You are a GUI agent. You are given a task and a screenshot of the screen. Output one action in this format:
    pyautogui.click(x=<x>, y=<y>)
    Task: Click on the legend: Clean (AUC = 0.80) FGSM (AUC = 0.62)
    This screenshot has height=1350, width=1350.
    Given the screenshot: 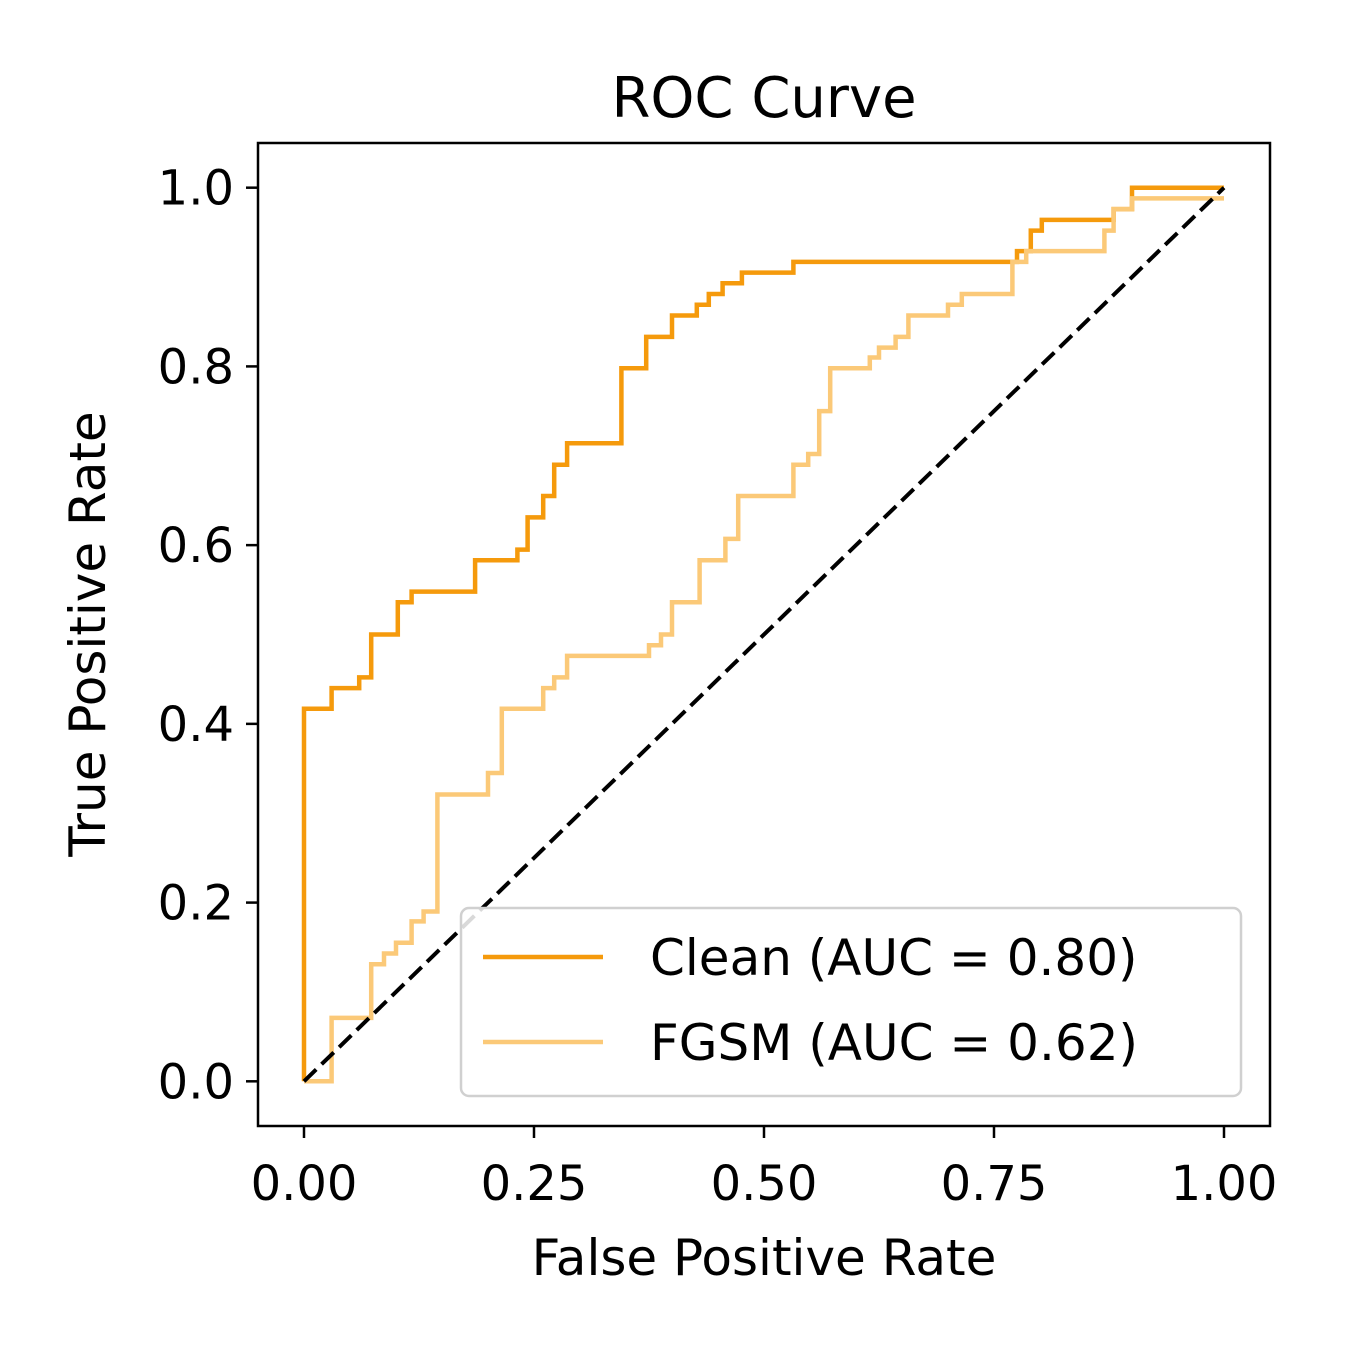 What is the action you would take?
    pyautogui.click(x=851, y=1002)
    